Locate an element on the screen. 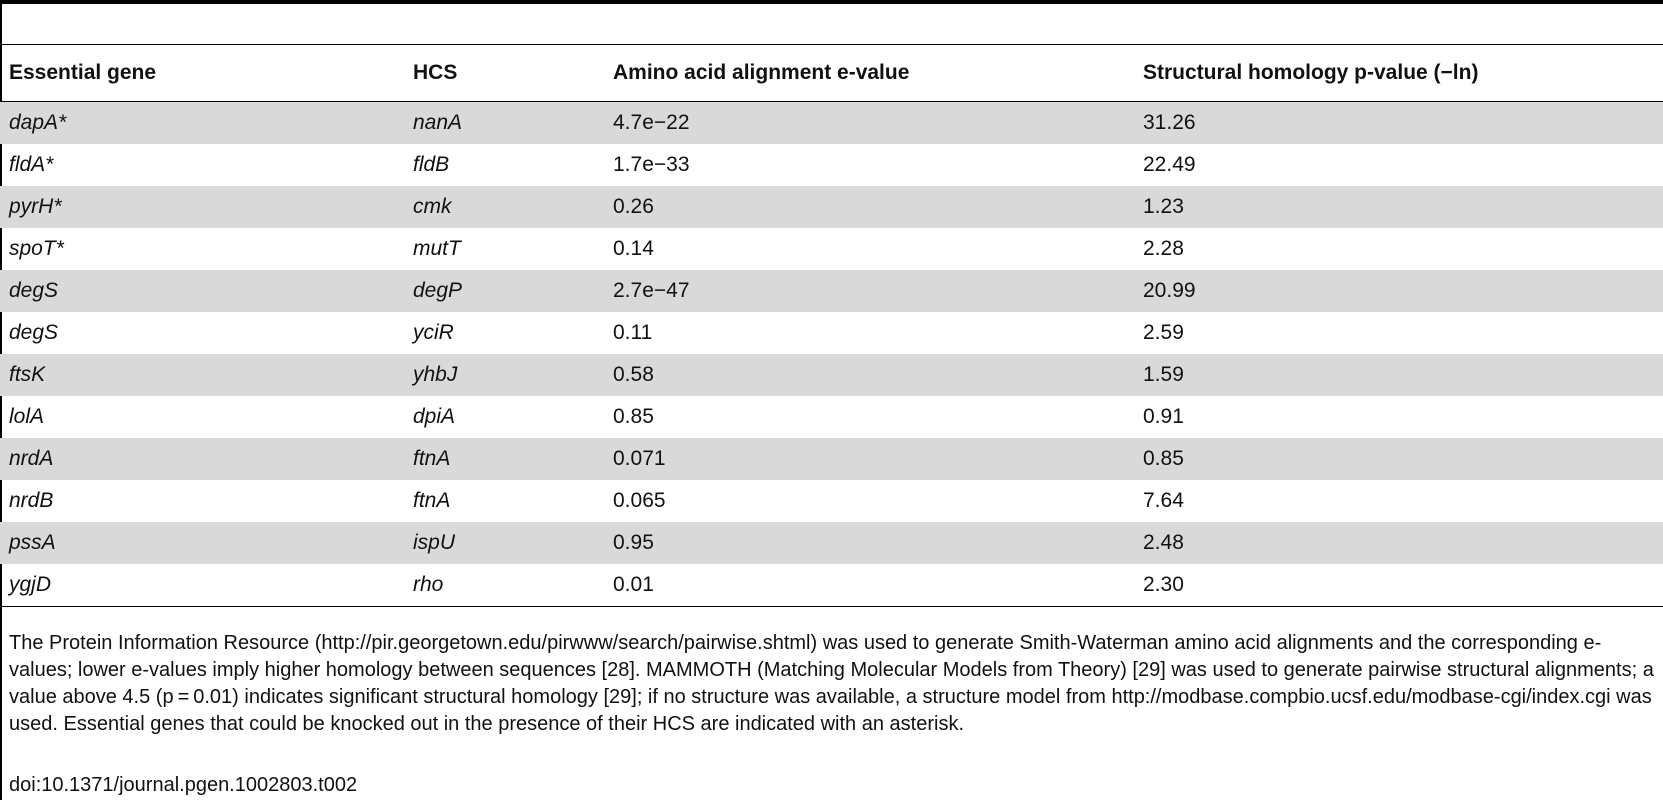 The image size is (1663, 800). cell-pvalue: 2.59 is located at coordinates (1163, 332).